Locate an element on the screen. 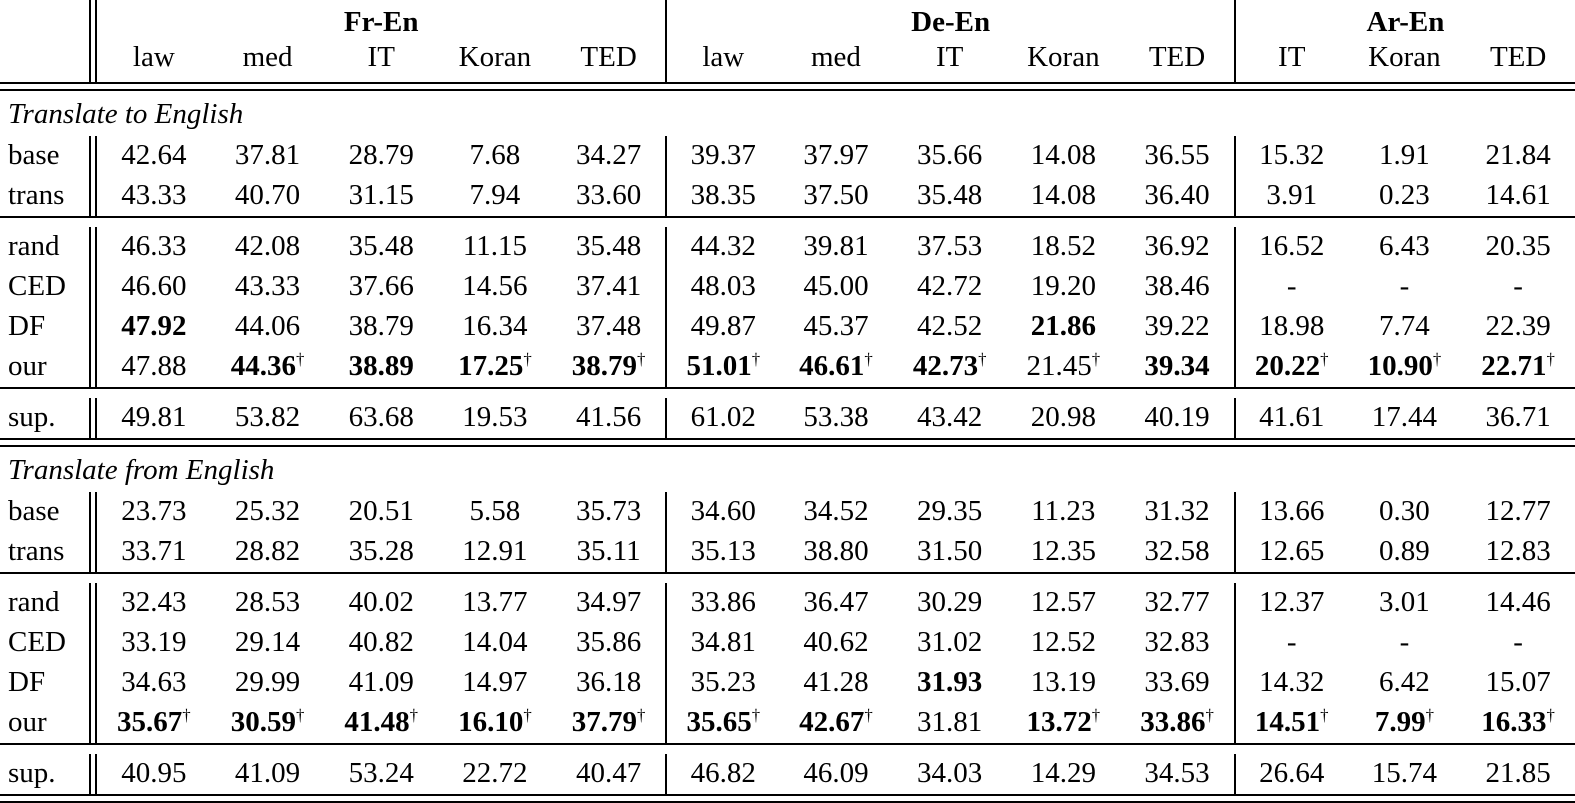 This screenshot has height=803, width=1575. score-value: 36.40 is located at coordinates (1177, 195).